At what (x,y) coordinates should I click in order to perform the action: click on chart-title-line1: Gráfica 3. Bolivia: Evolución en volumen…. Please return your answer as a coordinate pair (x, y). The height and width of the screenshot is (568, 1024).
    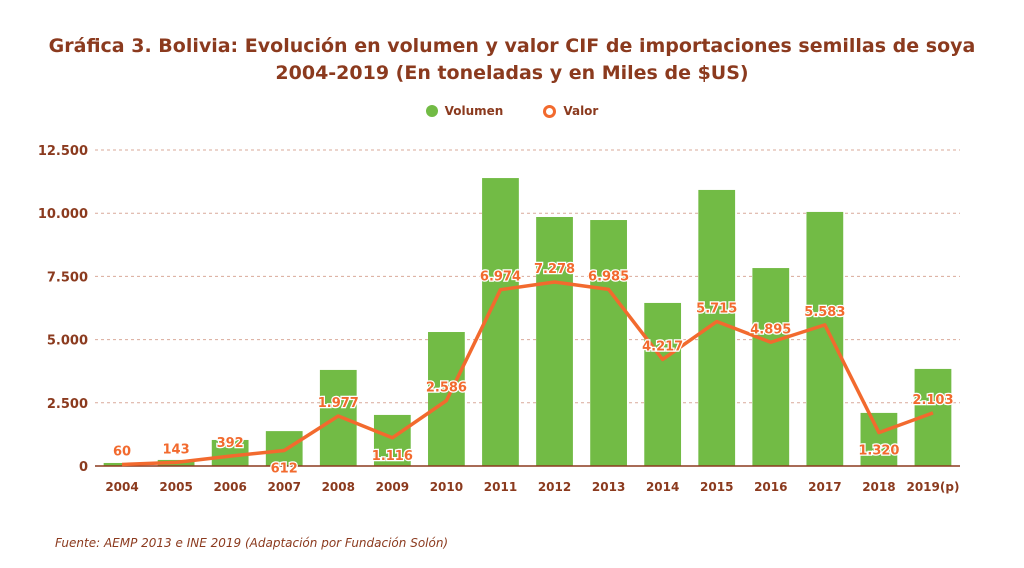
    Looking at the image, I should click on (512, 46).